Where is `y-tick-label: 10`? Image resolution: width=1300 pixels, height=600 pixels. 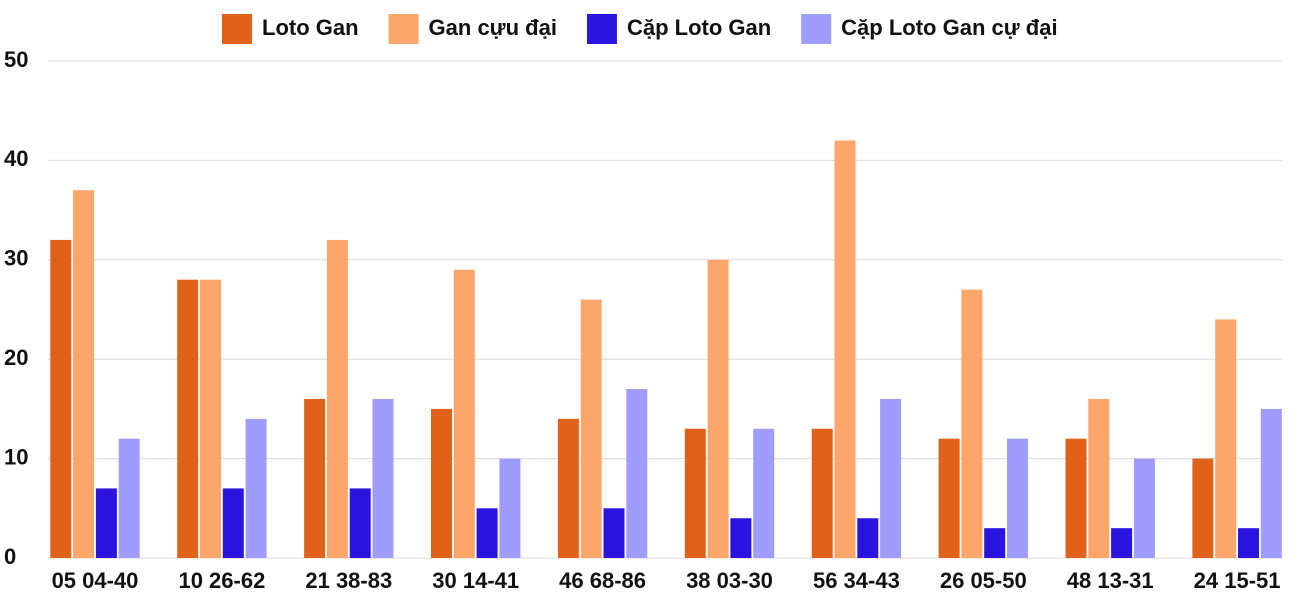 y-tick-label: 10 is located at coordinates (16, 456).